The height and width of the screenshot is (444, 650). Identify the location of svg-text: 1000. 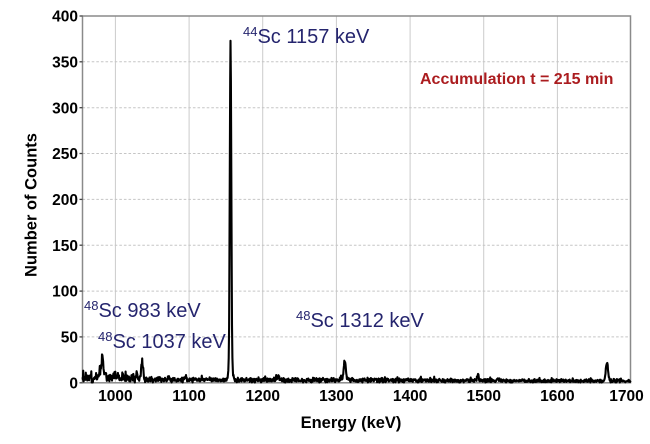
(115, 396).